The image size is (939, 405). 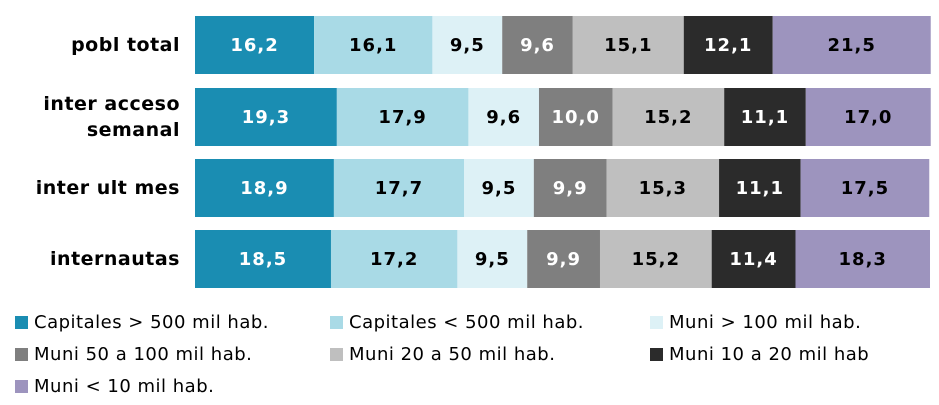 I want to click on legend-item: Muni 10 a 20 mil hab, so click(x=759, y=354).